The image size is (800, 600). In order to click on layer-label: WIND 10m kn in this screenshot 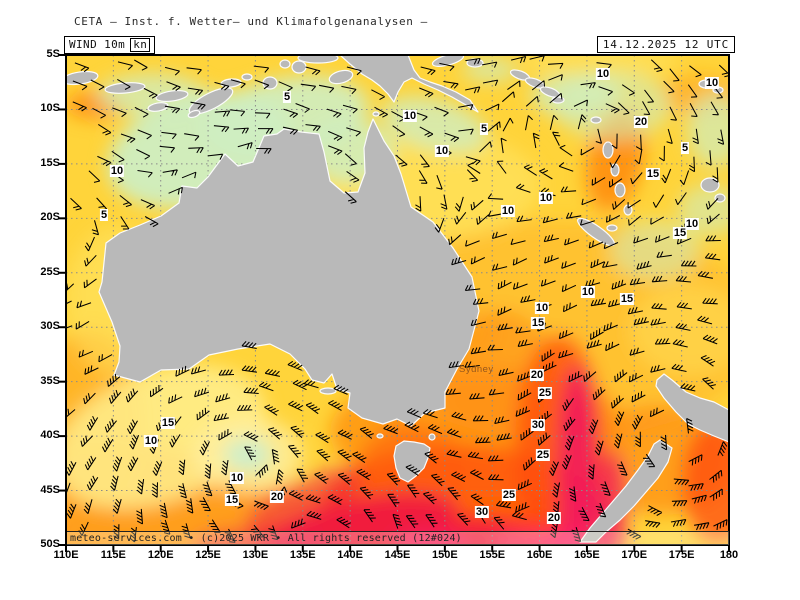, I will do `click(110, 45)`.